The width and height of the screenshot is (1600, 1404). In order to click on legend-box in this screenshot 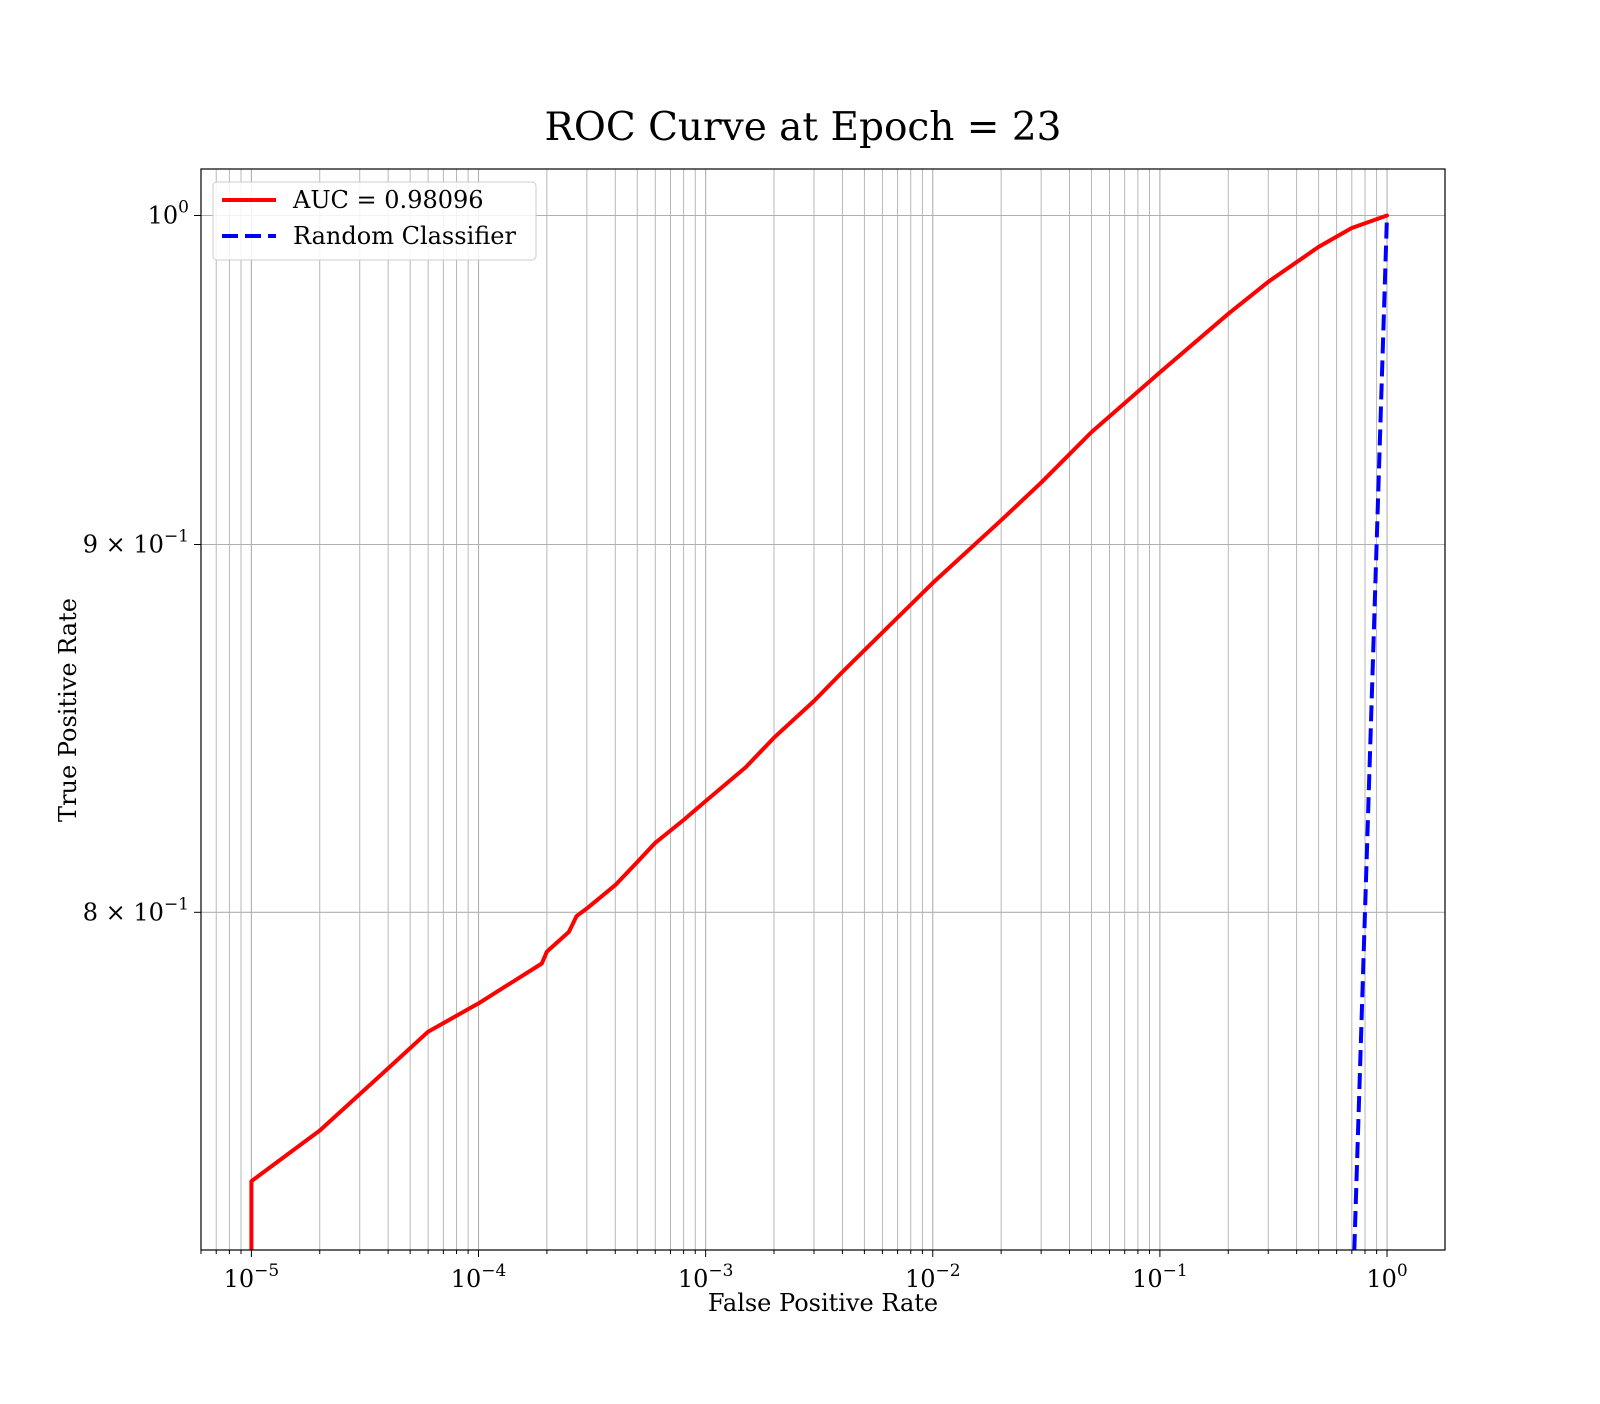, I will do `click(374, 221)`.